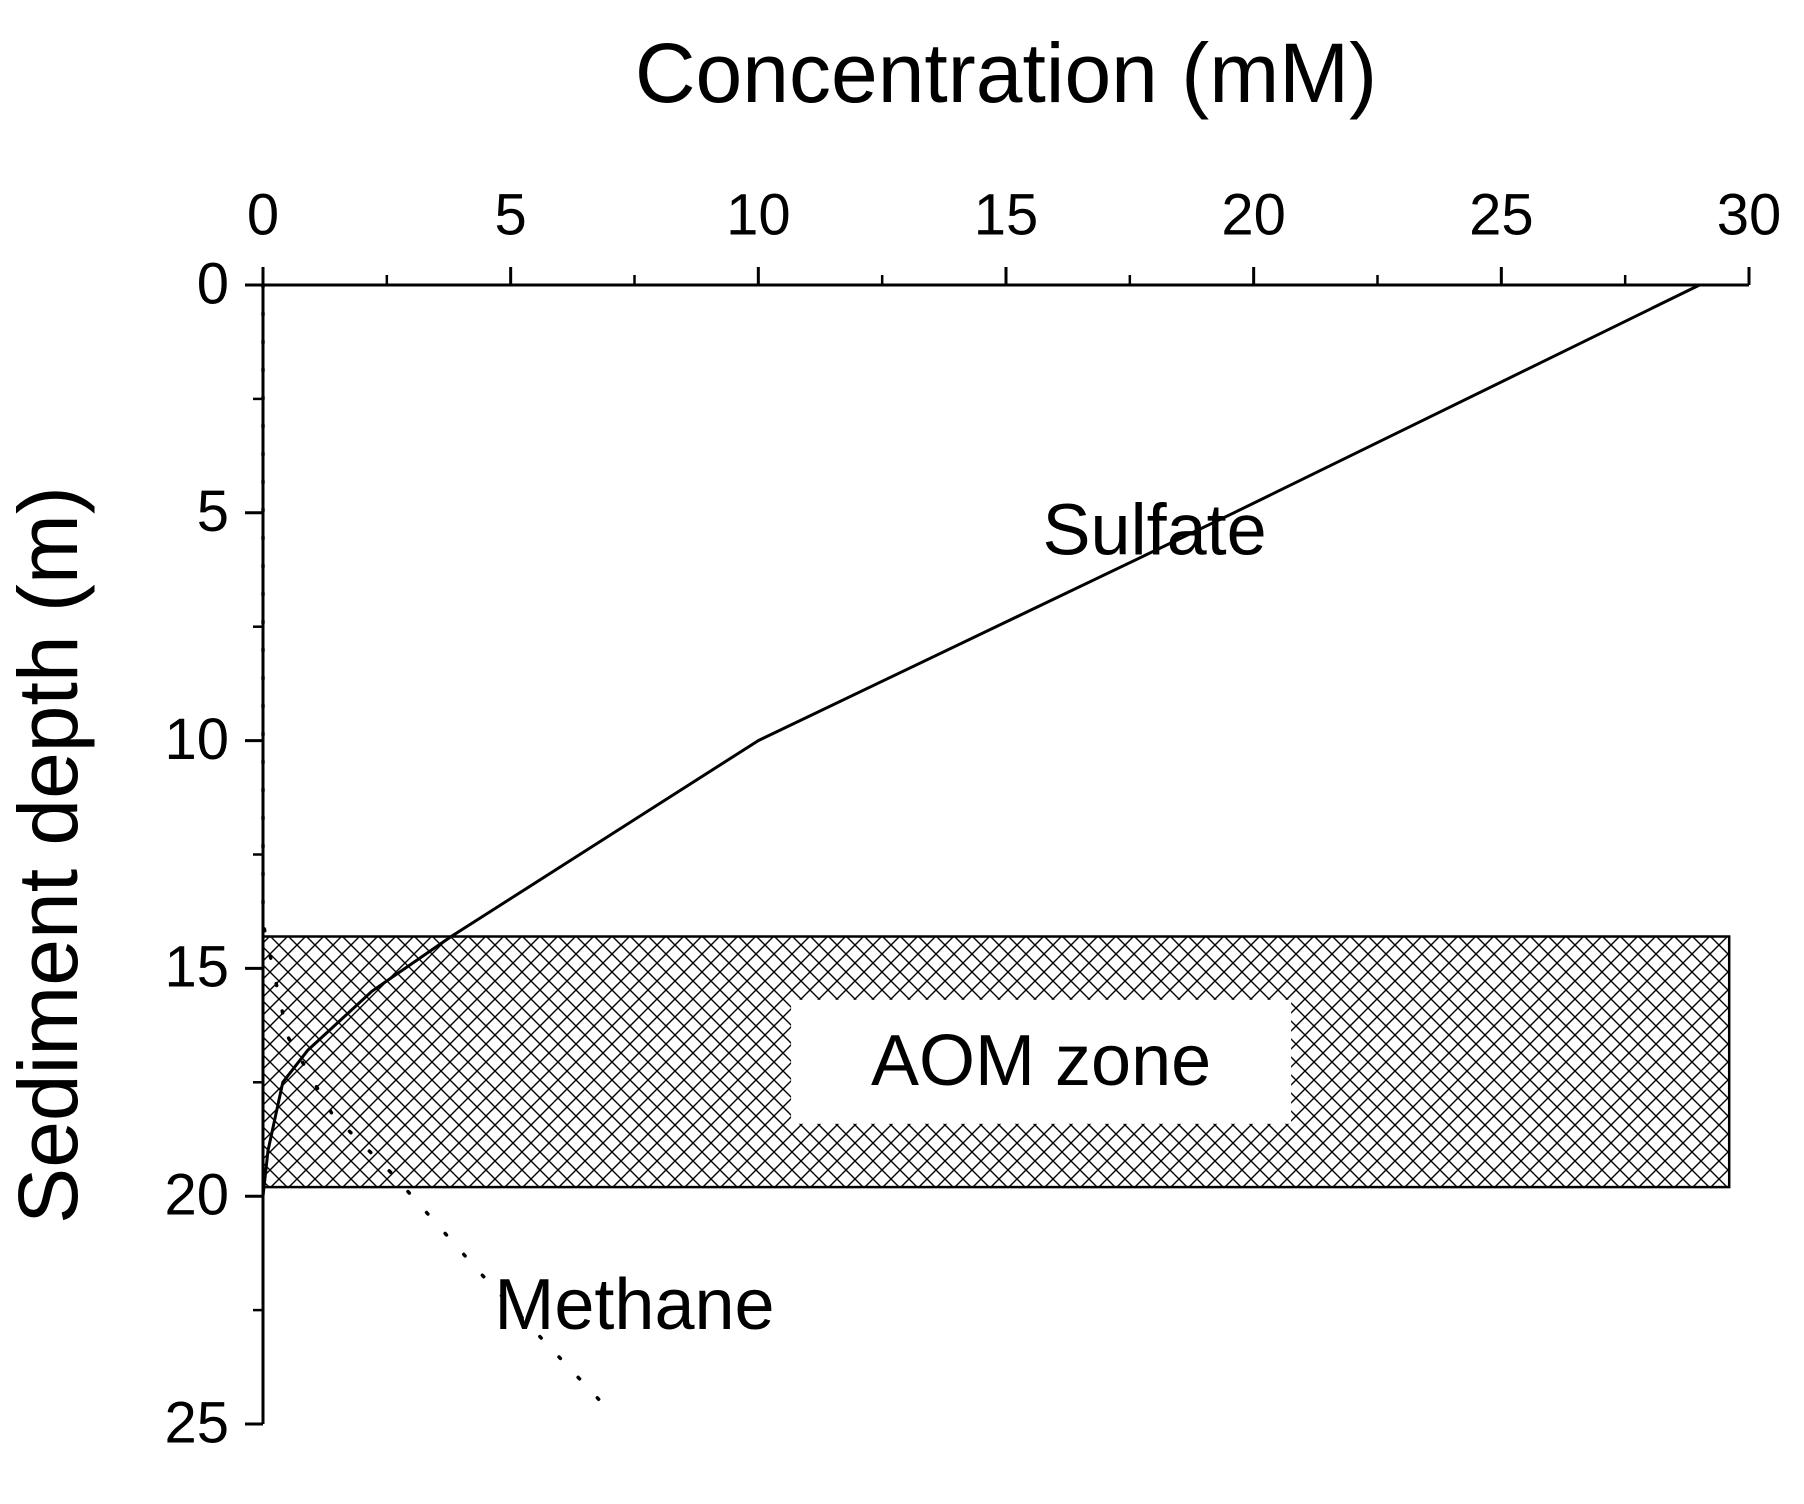 The width and height of the screenshot is (1804, 1504). What do you see at coordinates (434, 845) in the screenshot?
I see `series-line` at bounding box center [434, 845].